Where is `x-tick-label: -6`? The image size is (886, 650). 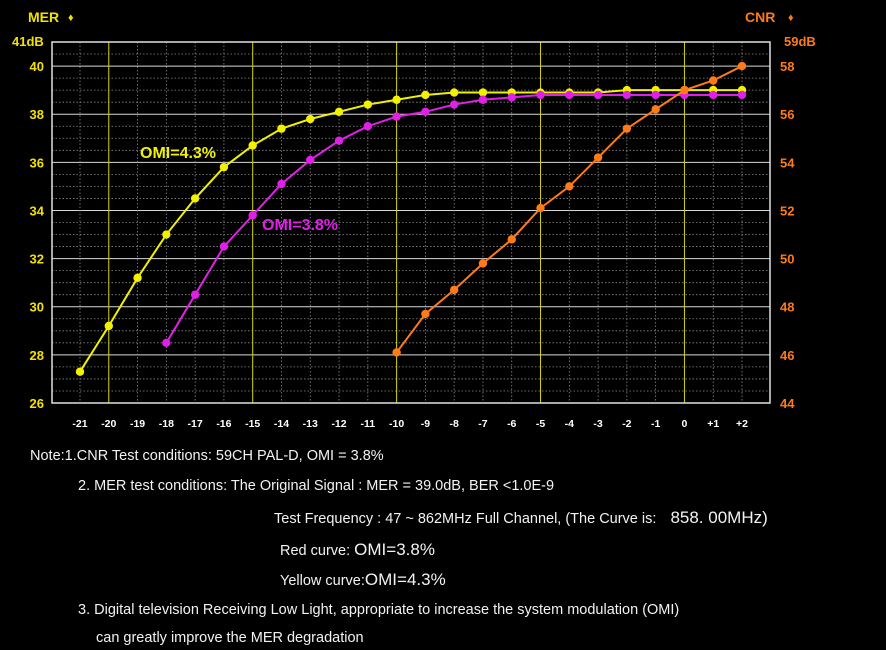
x-tick-label: -6 is located at coordinates (511, 424).